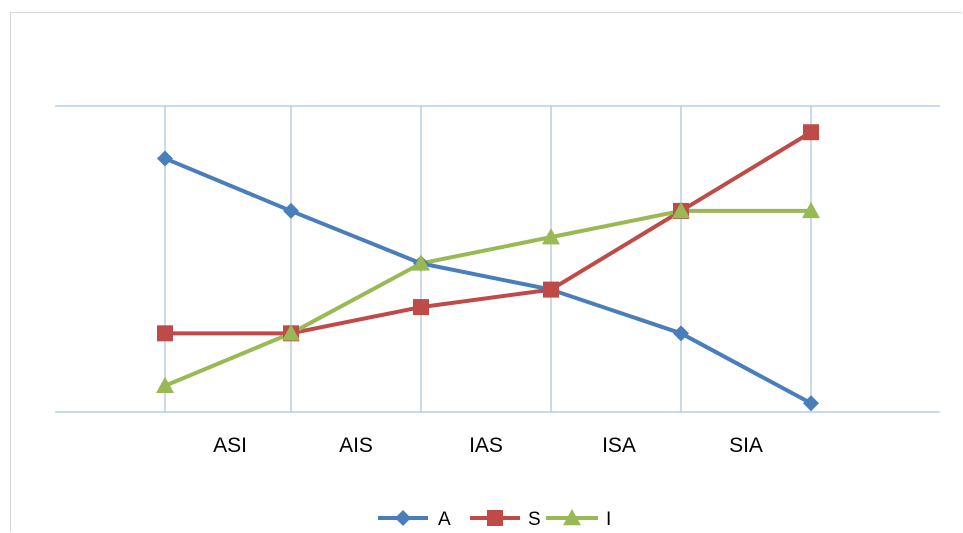 This screenshot has height=533, width=963. I want to click on x-tick-label: AIS, so click(356, 445).